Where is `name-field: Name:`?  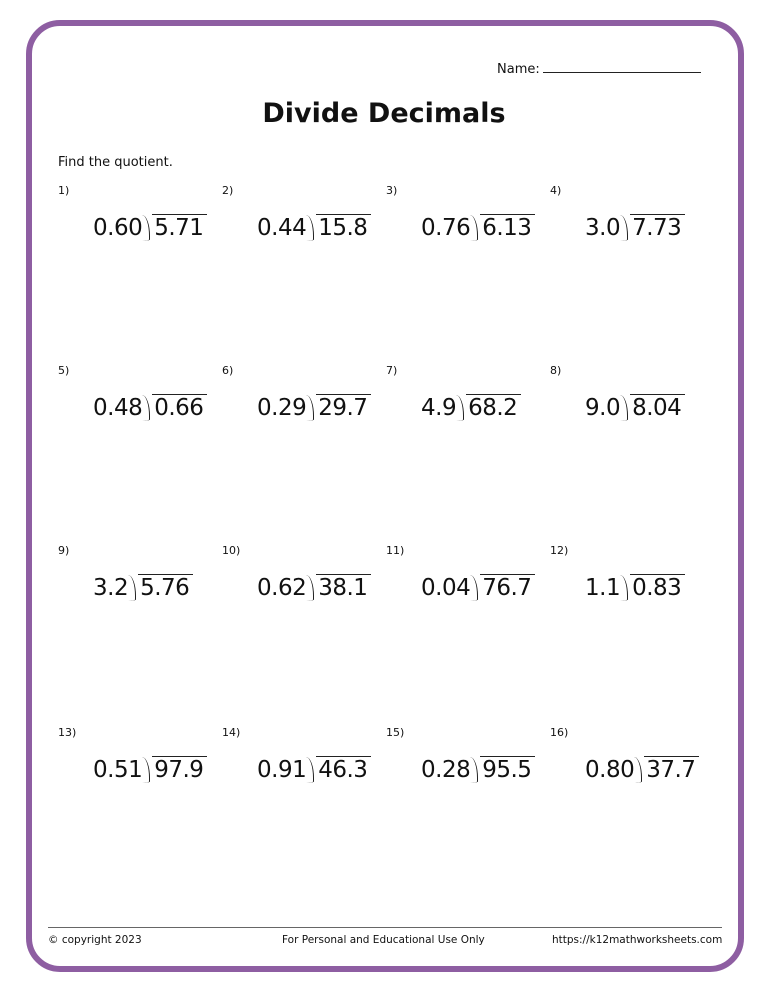
name-field: Name: is located at coordinates (599, 68).